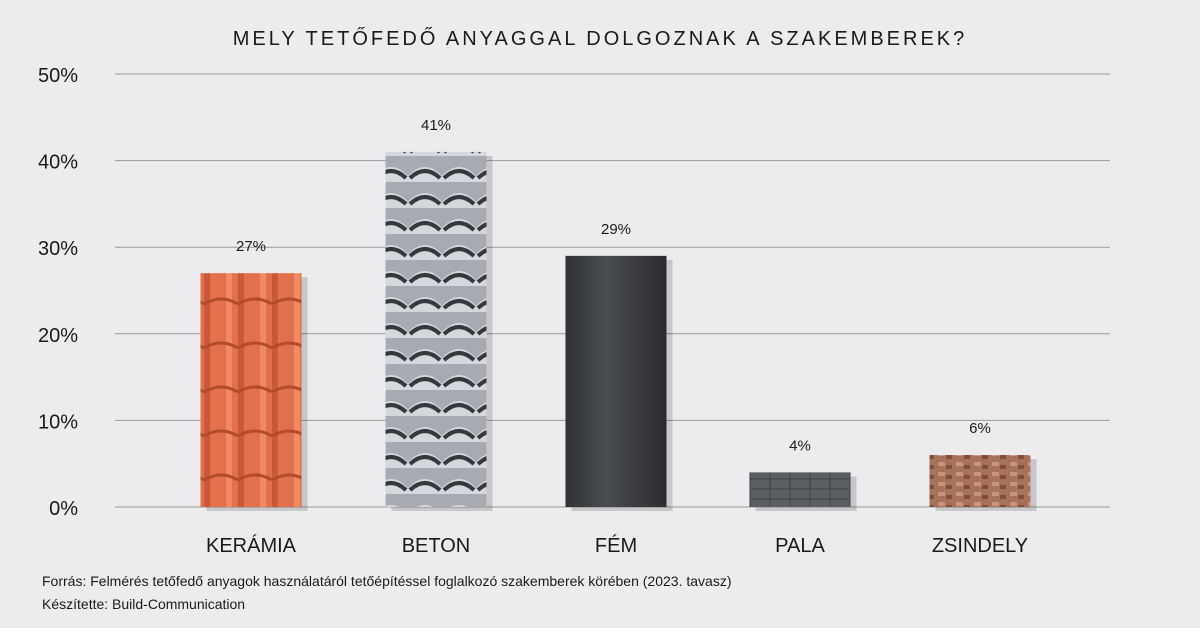  I want to click on y-tick-label: 50%, so click(58, 76).